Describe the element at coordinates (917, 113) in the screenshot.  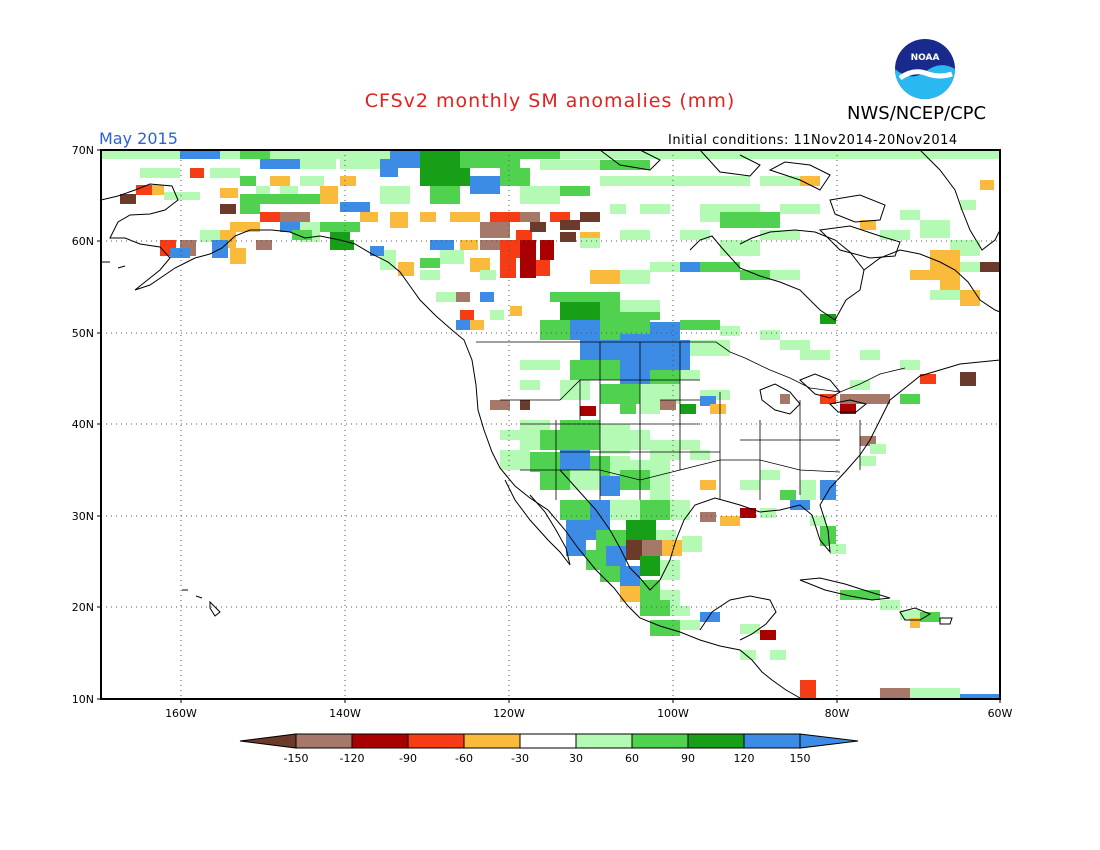
I see `agency-label: NWS/NCEP/CPC` at that location.